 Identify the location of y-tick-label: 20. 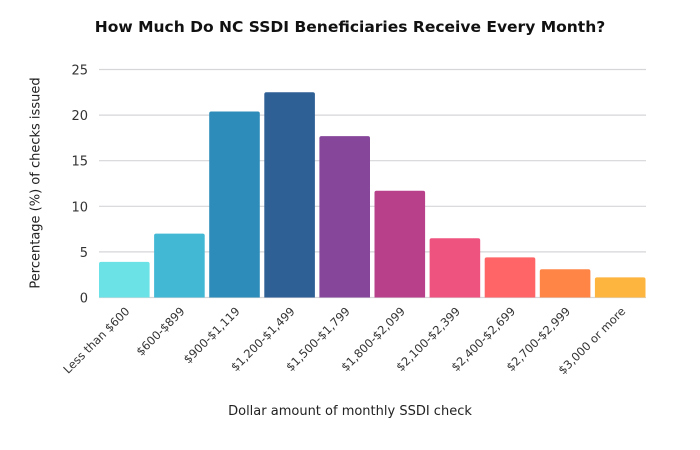
(79, 116).